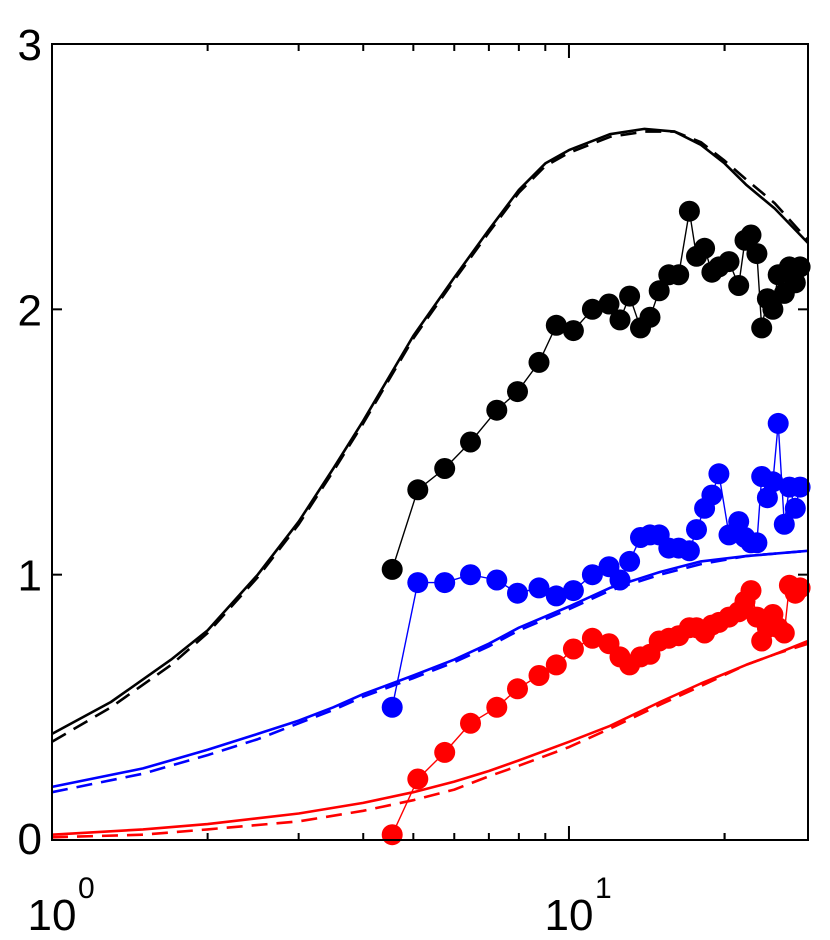 The image size is (830, 940). I want to click on y-tick-label-2: 2, so click(30, 310).